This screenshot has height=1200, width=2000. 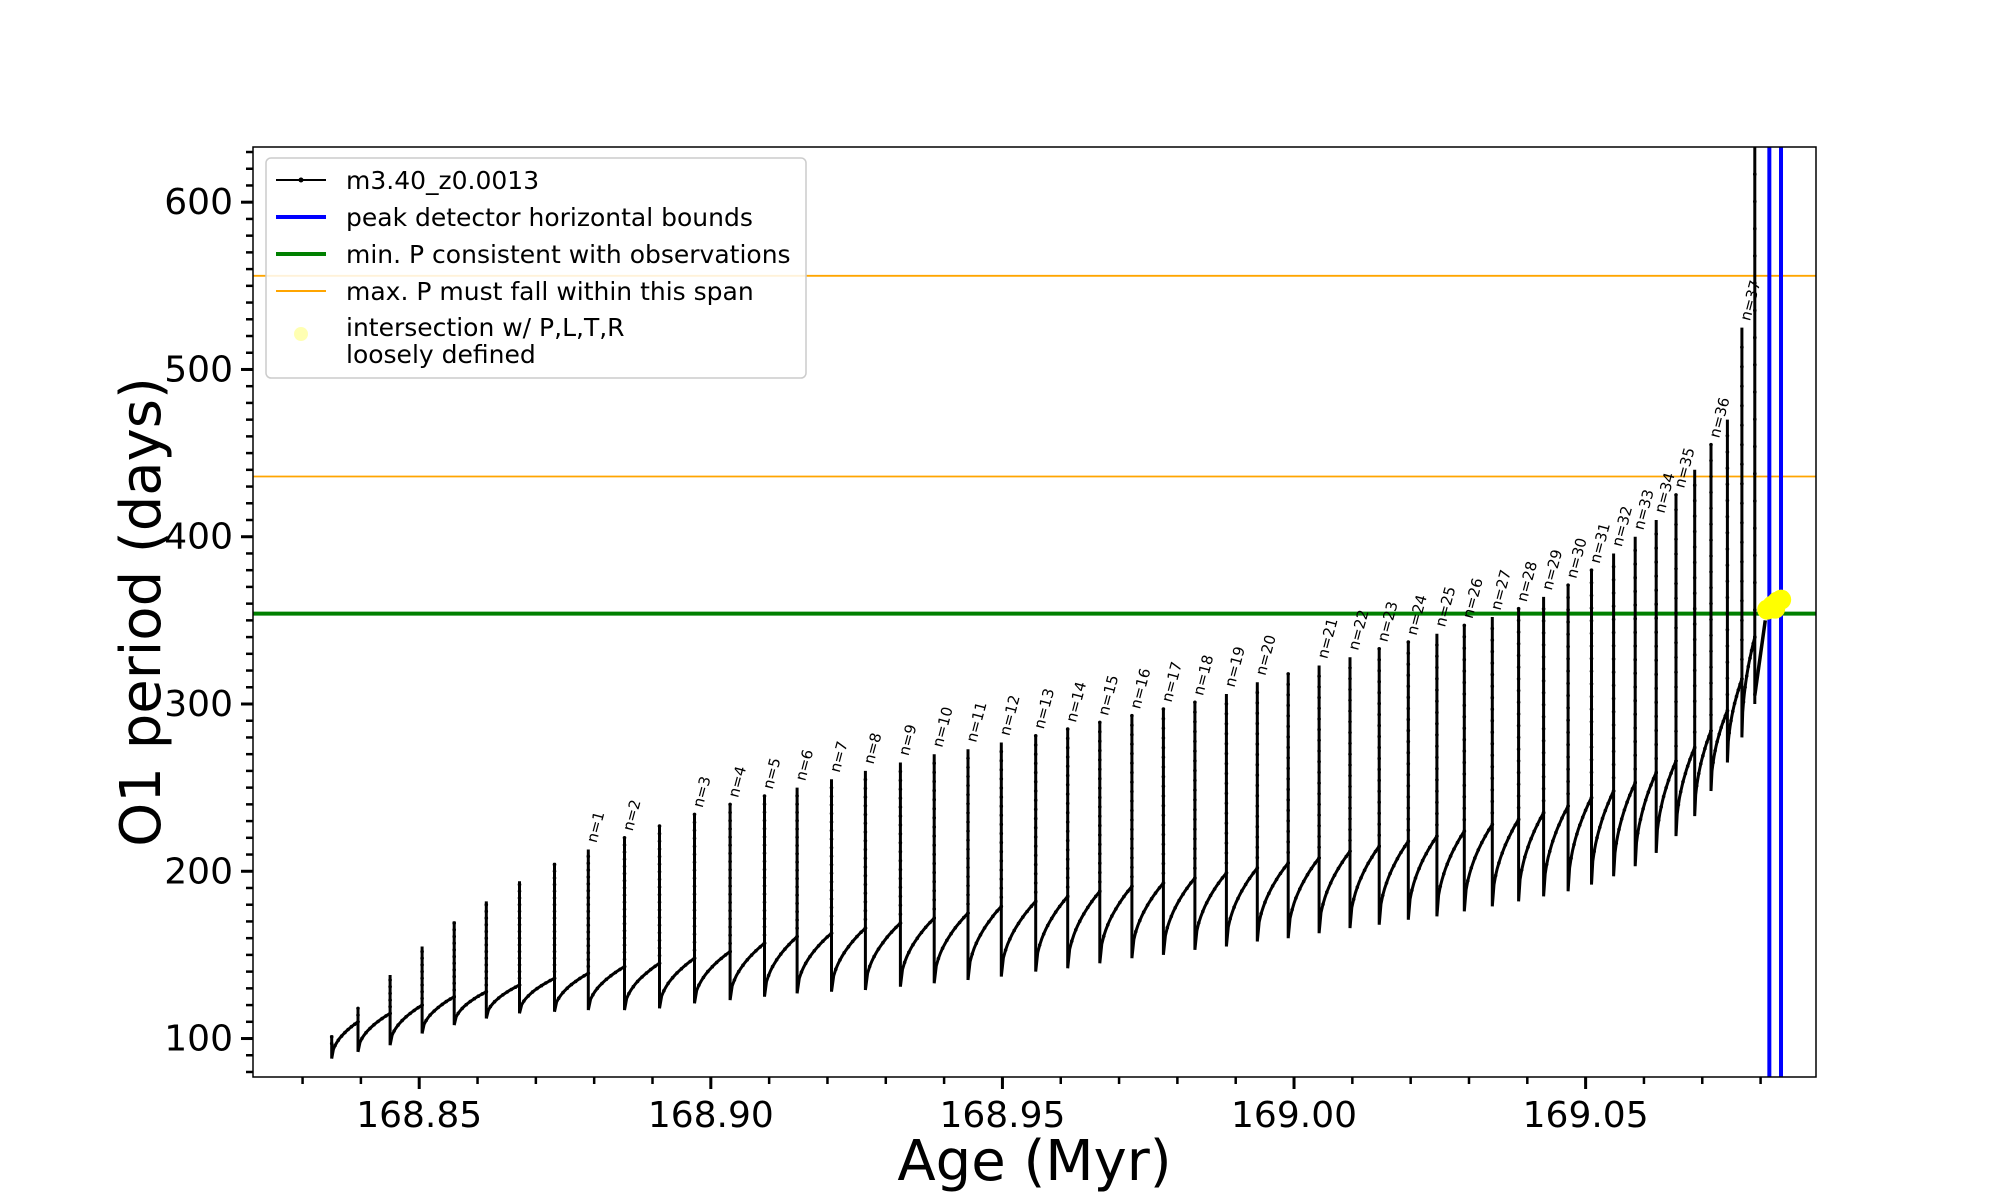 What do you see at coordinates (1044, 708) in the screenshot?
I see `pulse-label: n=13` at bounding box center [1044, 708].